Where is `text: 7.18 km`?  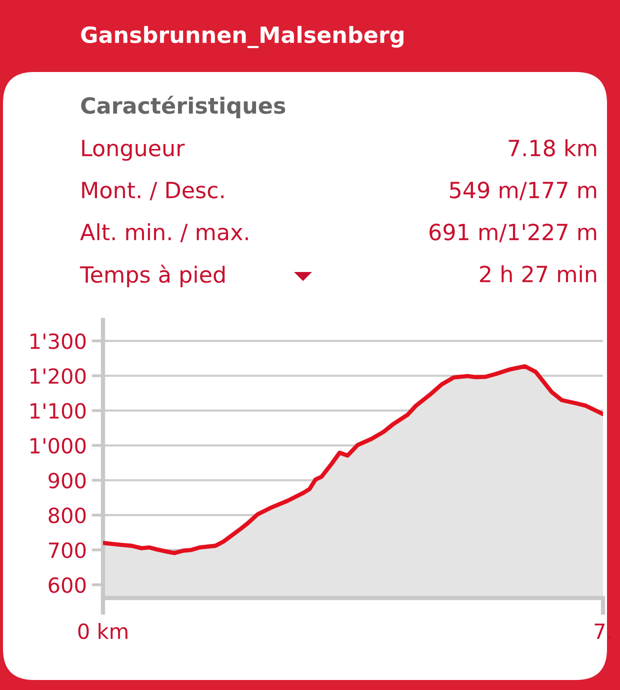 text: 7.18 km is located at coordinates (552, 147).